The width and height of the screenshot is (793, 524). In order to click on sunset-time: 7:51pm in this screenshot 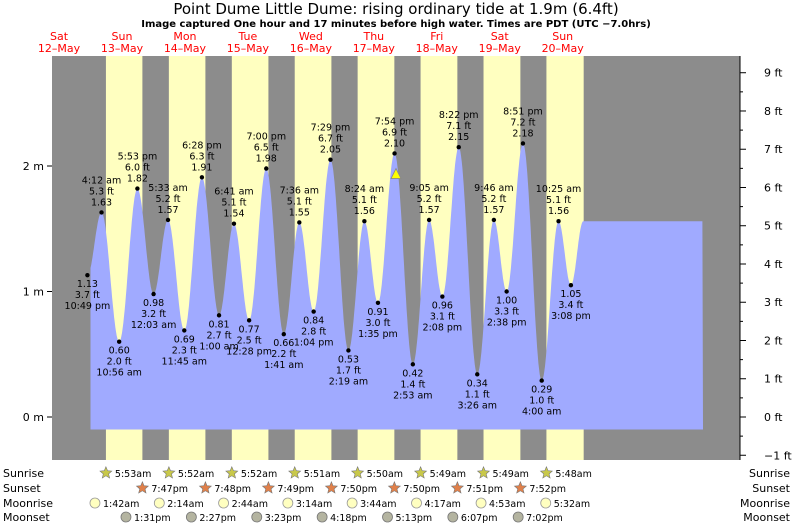, I will do `click(484, 489)`.